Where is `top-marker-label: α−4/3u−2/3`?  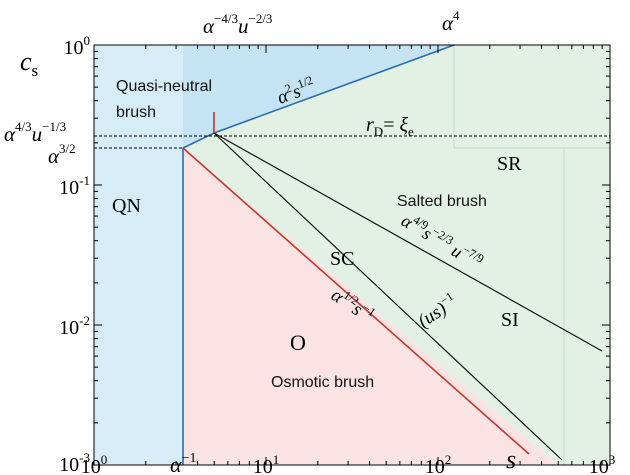 top-marker-label: α−4/3u−2/3 is located at coordinates (237, 24).